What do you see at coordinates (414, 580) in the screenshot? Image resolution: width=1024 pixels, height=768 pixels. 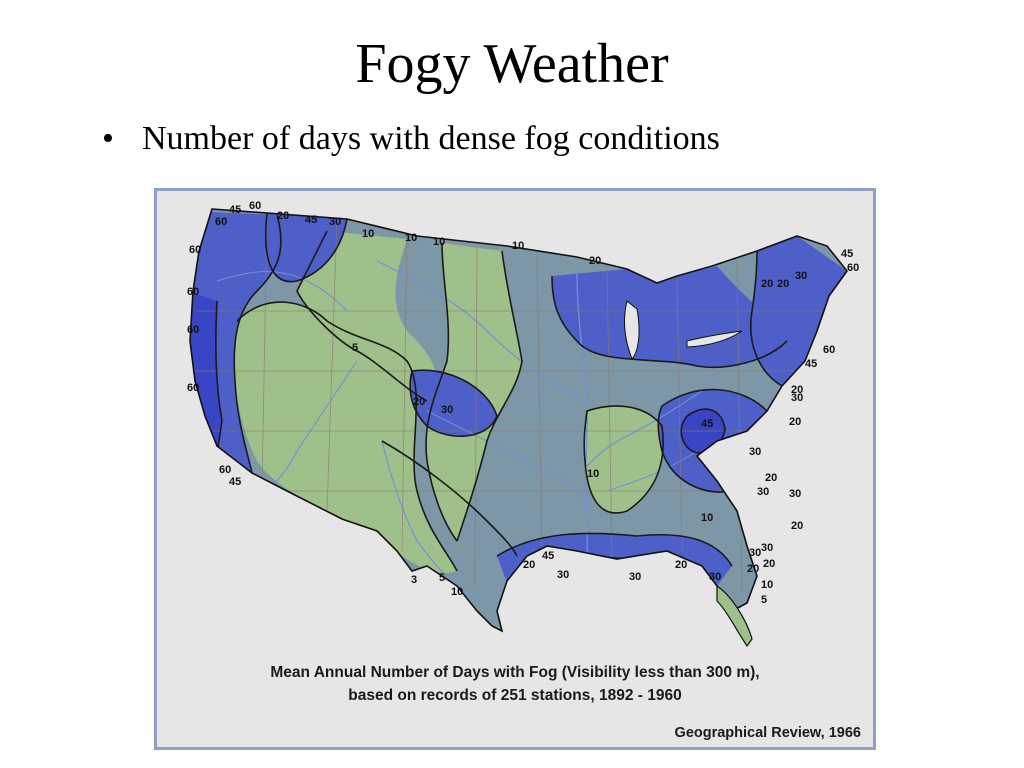 I see `contour-label: 3` at bounding box center [414, 580].